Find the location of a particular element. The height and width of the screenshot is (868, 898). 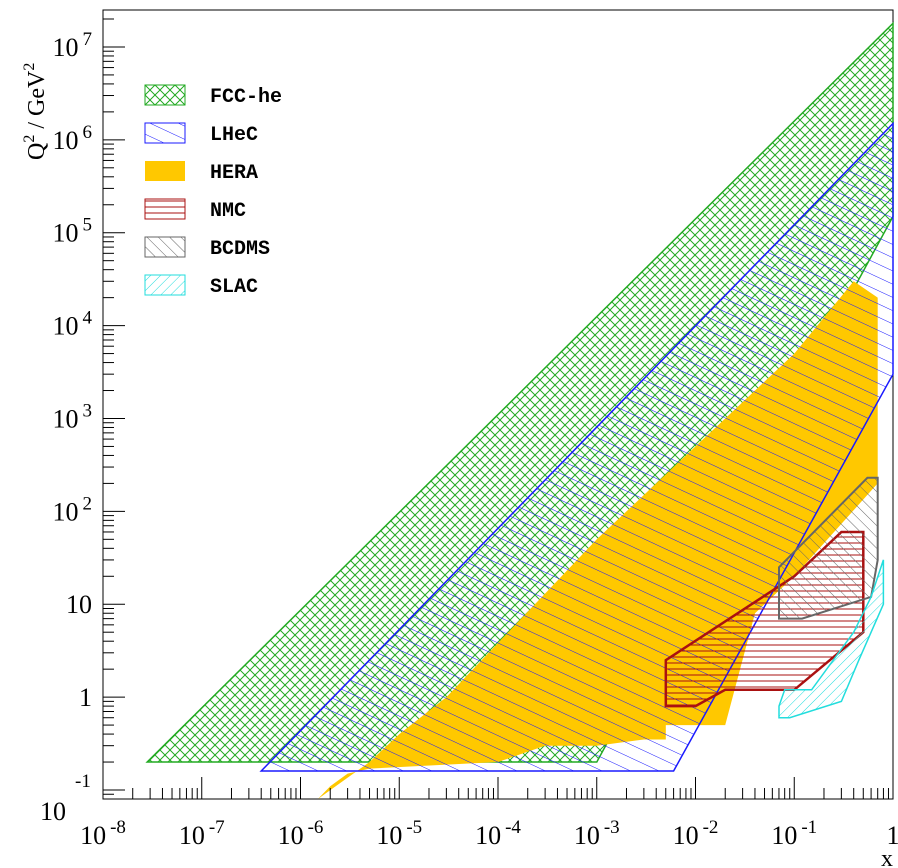

x-tick-label: 10 -5 is located at coordinates (399, 833).